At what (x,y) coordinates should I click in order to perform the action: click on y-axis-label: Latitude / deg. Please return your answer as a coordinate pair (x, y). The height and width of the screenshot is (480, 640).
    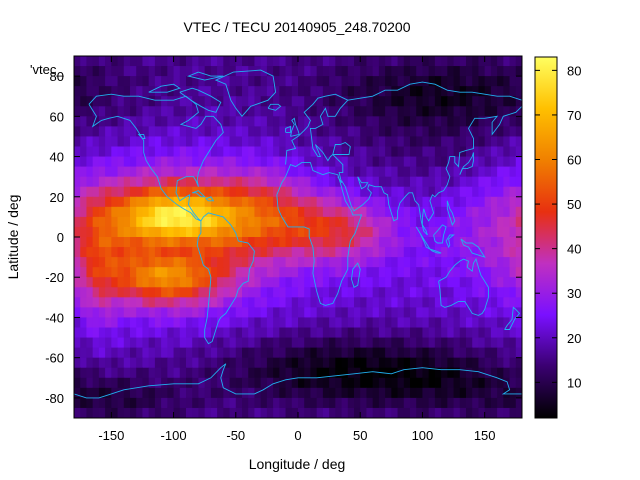
    Looking at the image, I should click on (13, 237).